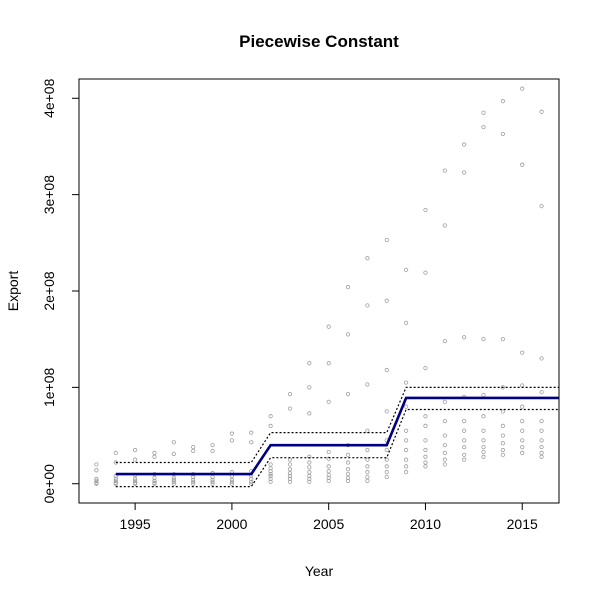 This screenshot has height=600, width=600. What do you see at coordinates (522, 524) in the screenshot?
I see `x-tick-label: 2015` at bounding box center [522, 524].